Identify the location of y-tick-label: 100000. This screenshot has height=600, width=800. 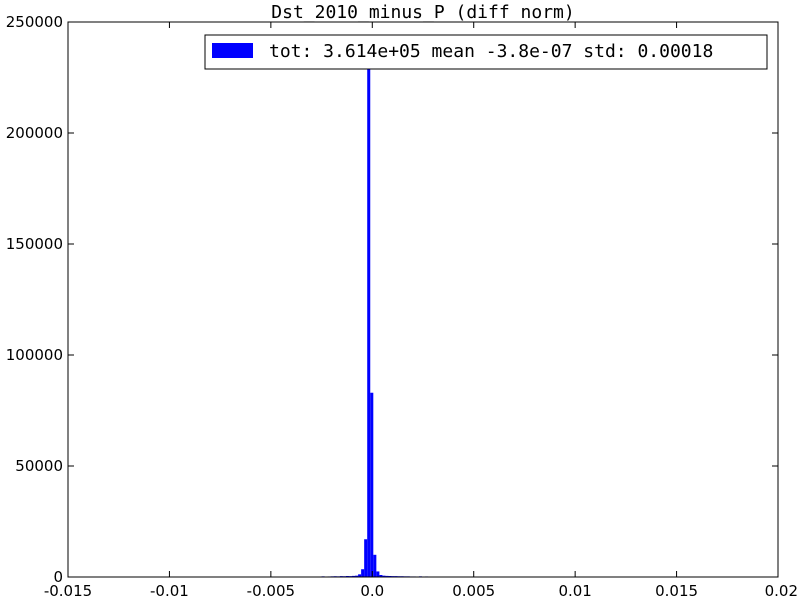
(34, 355).